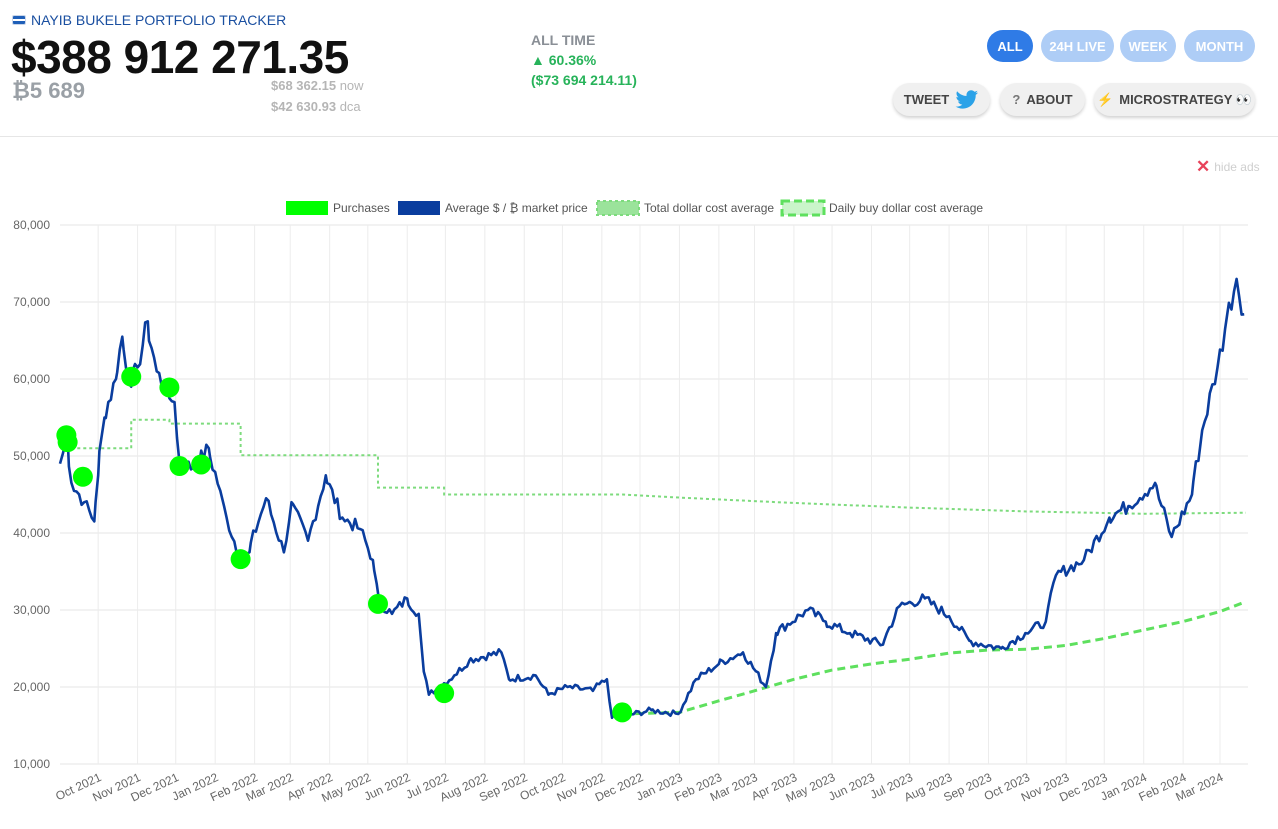 The image size is (1278, 829). I want to click on y-tick-label: 60,000, so click(31, 379).